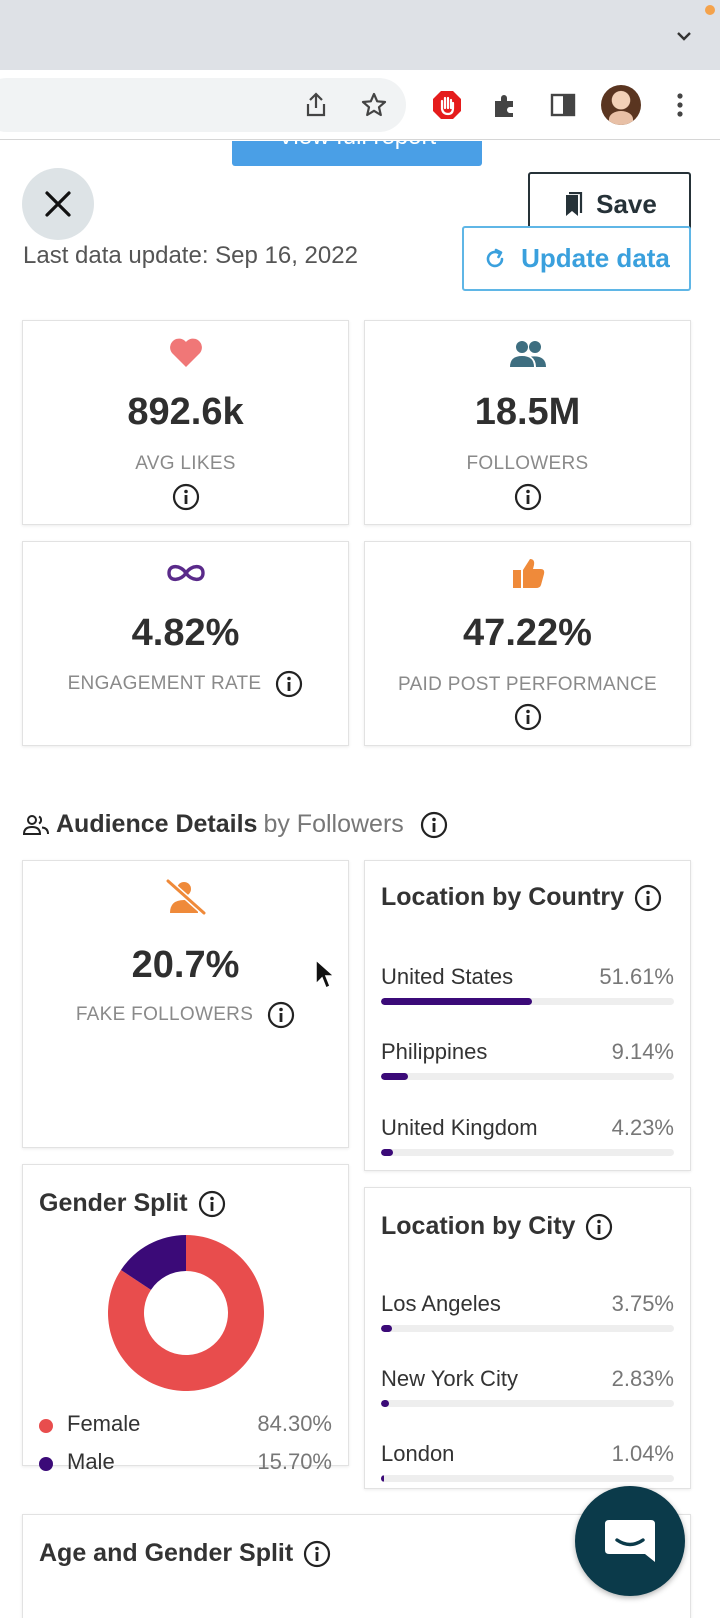 The image size is (720, 1618). Describe the element at coordinates (495, 257) in the screenshot. I see `refresh-icon` at that location.